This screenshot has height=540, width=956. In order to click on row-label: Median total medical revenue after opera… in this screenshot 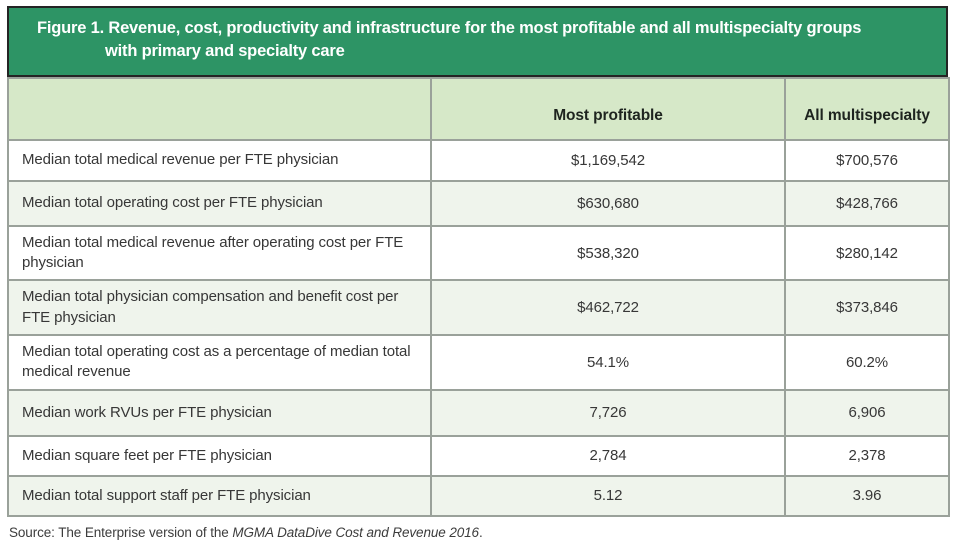, I will do `click(219, 253)`.